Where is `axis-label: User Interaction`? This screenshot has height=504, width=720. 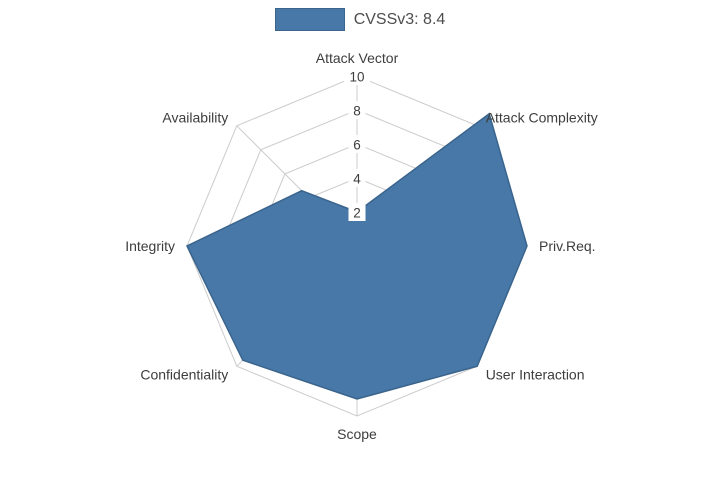
axis-label: User Interaction is located at coordinates (535, 375).